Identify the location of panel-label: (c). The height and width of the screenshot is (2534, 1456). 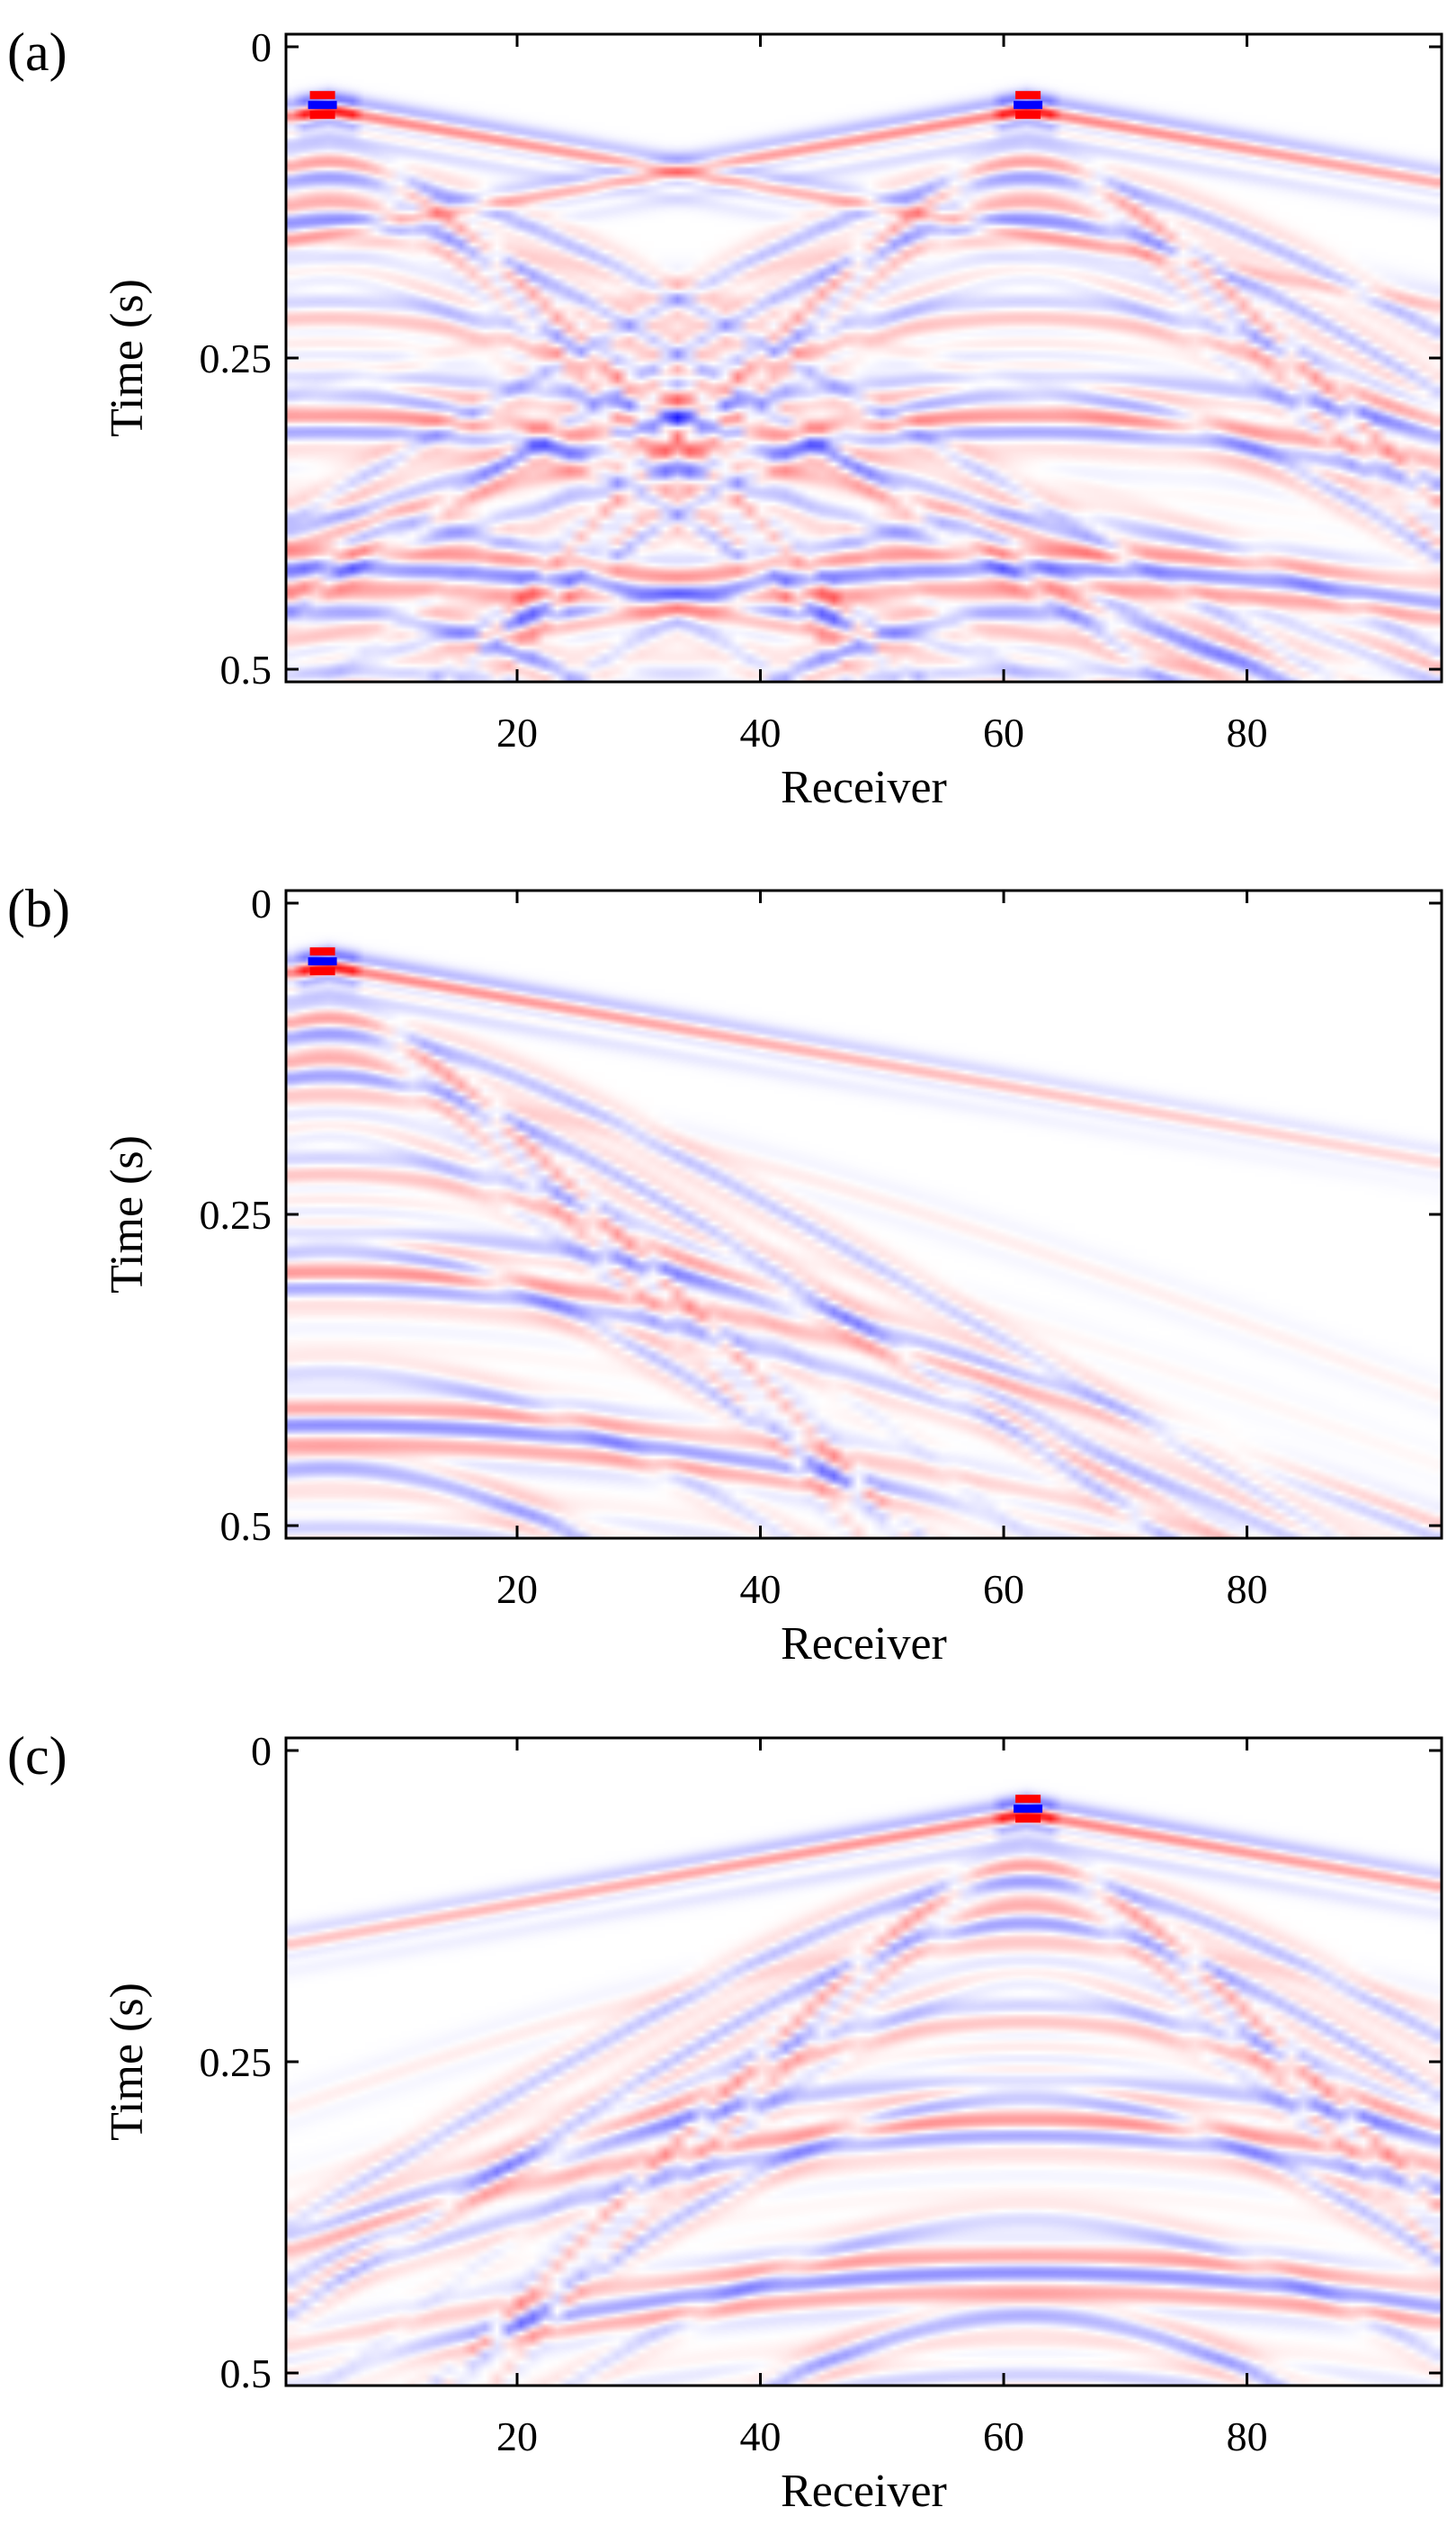
(37, 1756).